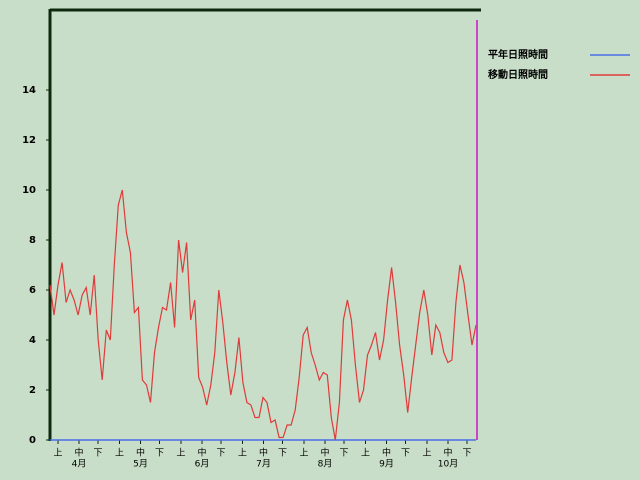  What do you see at coordinates (32, 290) in the screenshot?
I see `y-tick-label: 6` at bounding box center [32, 290].